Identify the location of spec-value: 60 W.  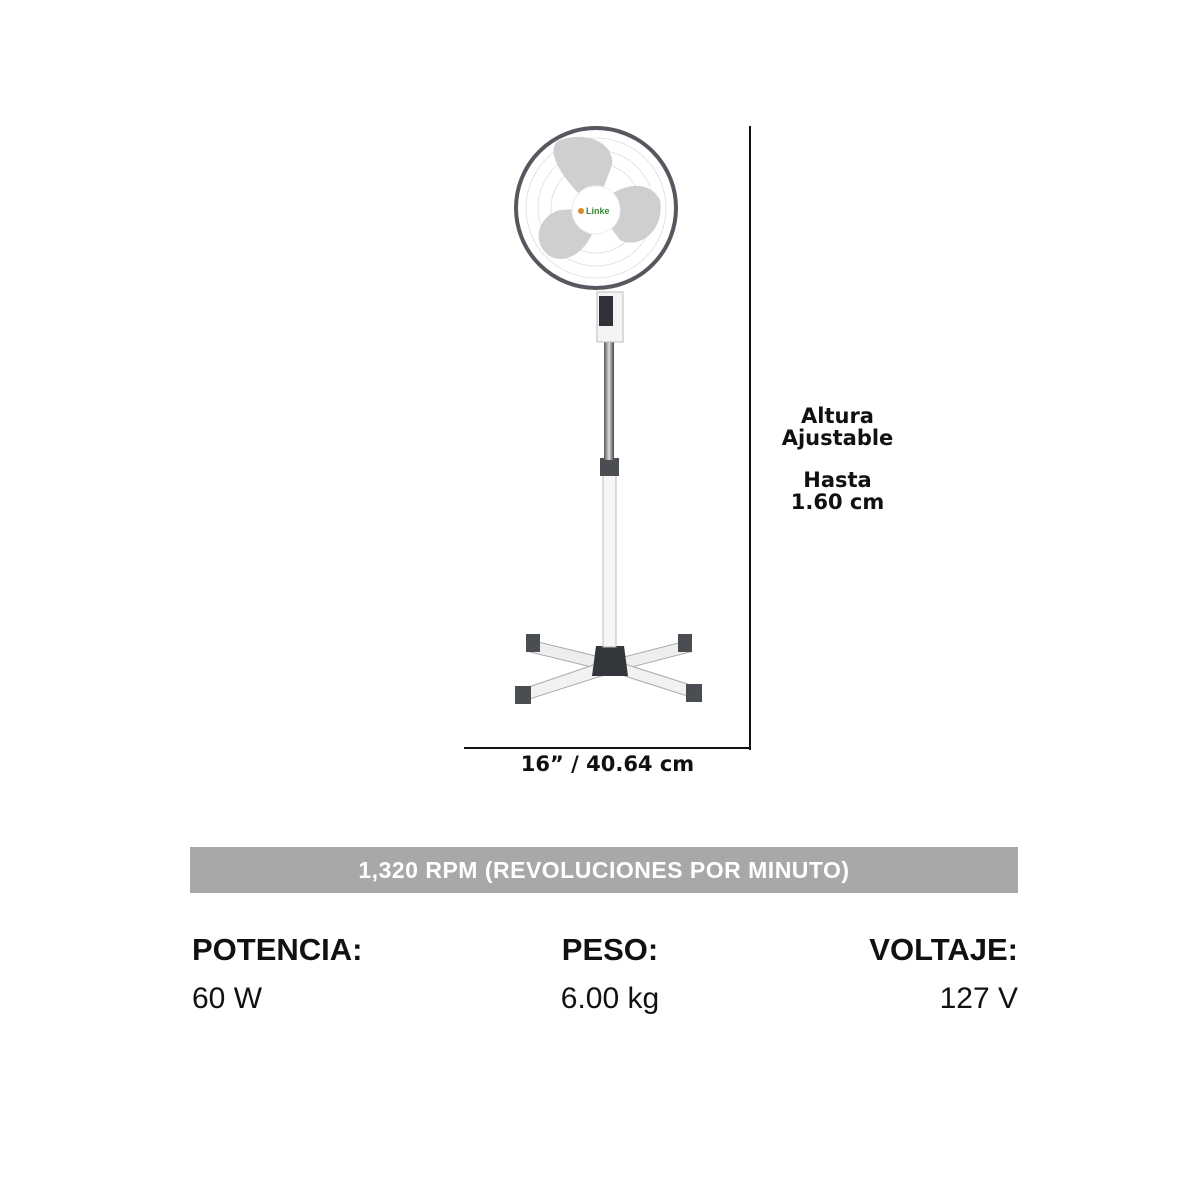
(227, 998).